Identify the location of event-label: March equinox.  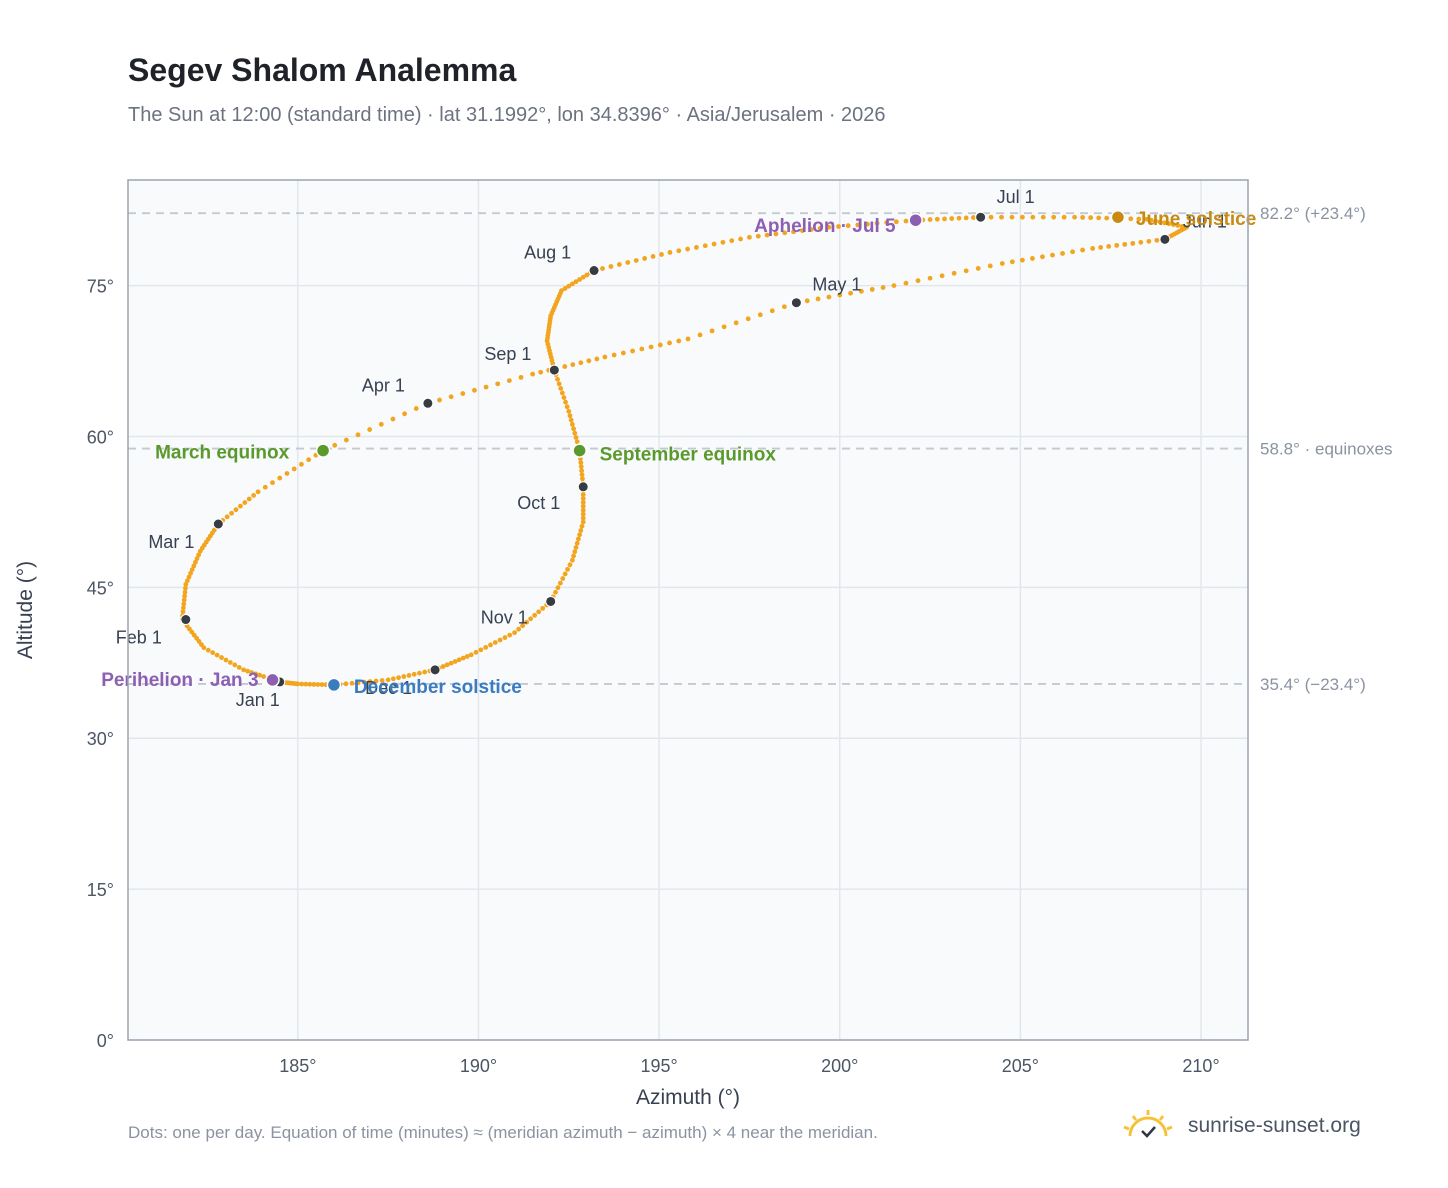
(222, 453).